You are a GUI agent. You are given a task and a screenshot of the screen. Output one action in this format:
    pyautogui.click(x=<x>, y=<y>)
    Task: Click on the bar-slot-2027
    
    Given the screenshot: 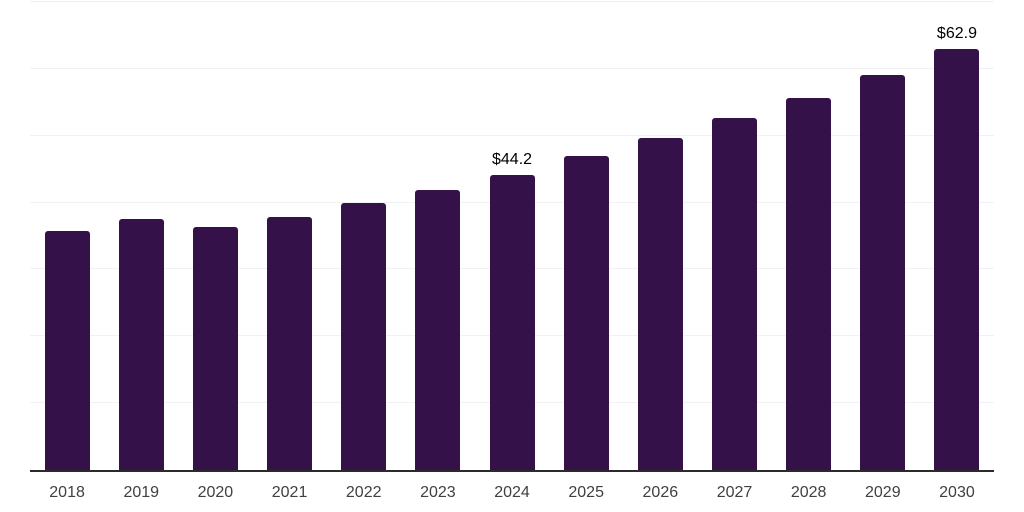 What is the action you would take?
    pyautogui.click(x=734, y=236)
    